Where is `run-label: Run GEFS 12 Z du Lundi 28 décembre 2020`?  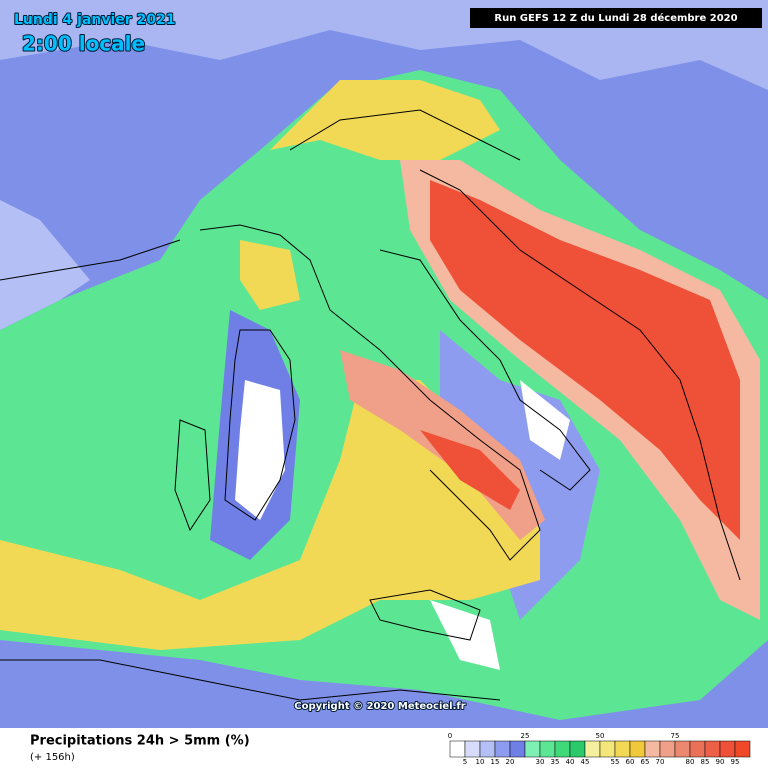
run-label: Run GEFS 12 Z du Lundi 28 décembre 2020 is located at coordinates (615, 18).